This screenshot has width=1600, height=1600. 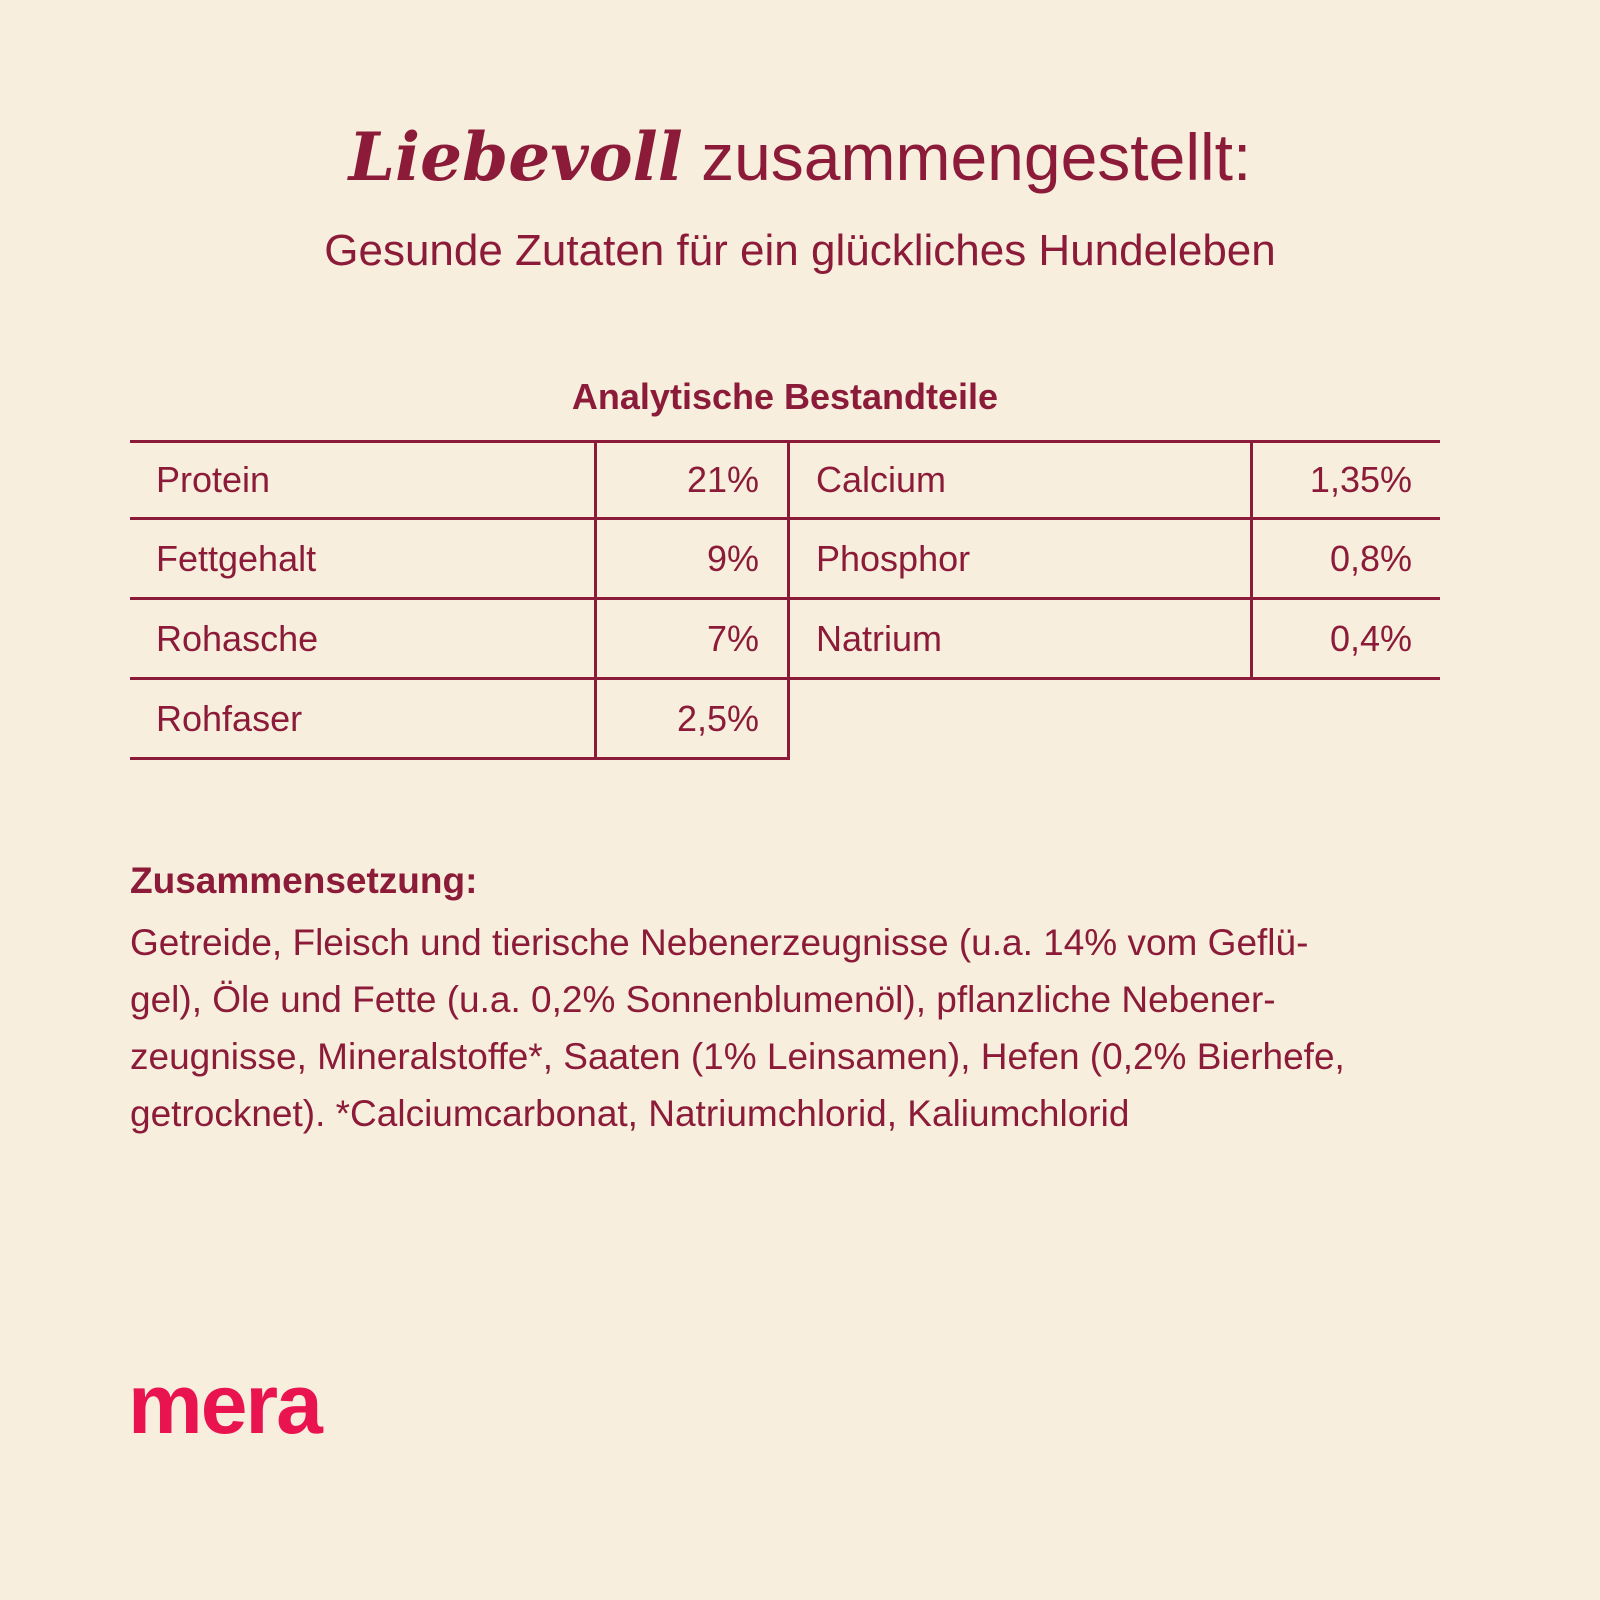 I want to click on table-label: Rohasche, so click(x=363, y=640).